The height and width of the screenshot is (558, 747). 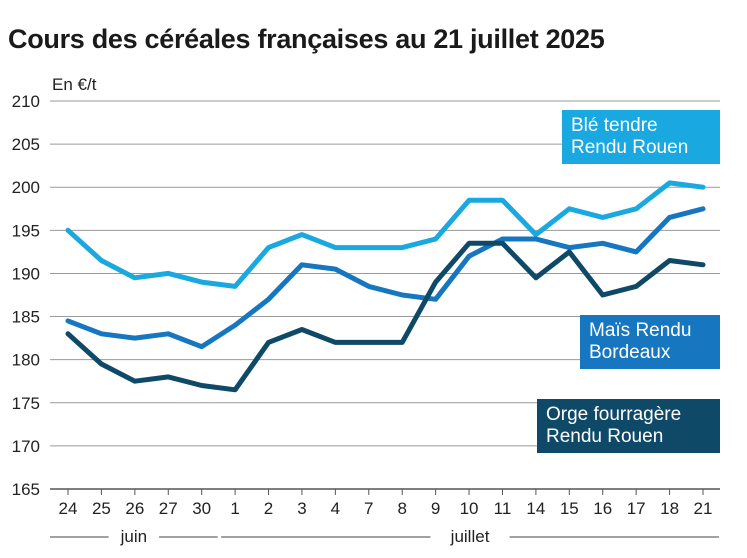 I want to click on legend-mais: Maïs Rendu Bordeaux, so click(x=650, y=342).